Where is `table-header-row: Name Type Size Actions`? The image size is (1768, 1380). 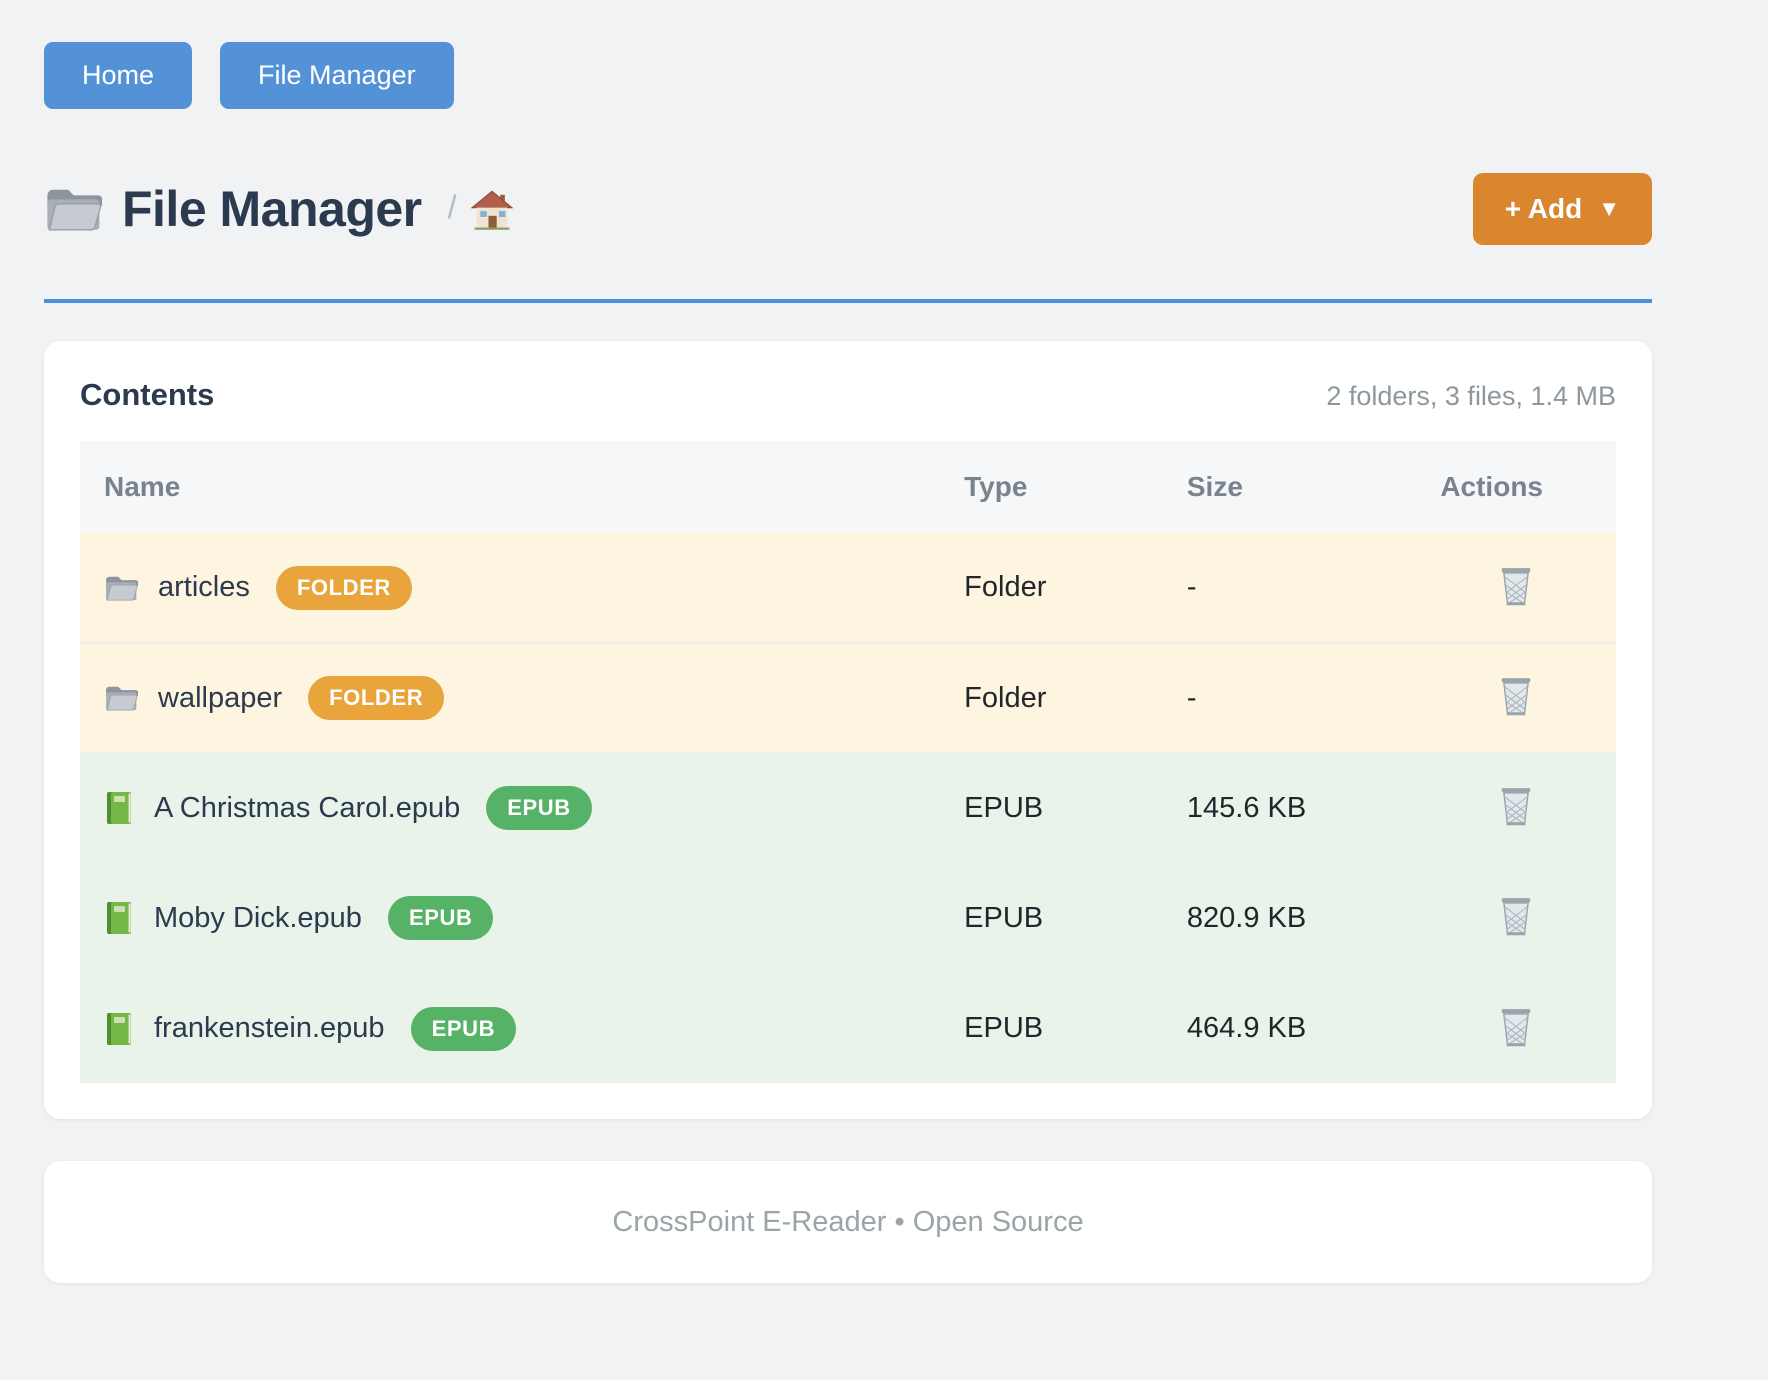
table-header-row: Name Type Size Actions is located at coordinates (848, 487).